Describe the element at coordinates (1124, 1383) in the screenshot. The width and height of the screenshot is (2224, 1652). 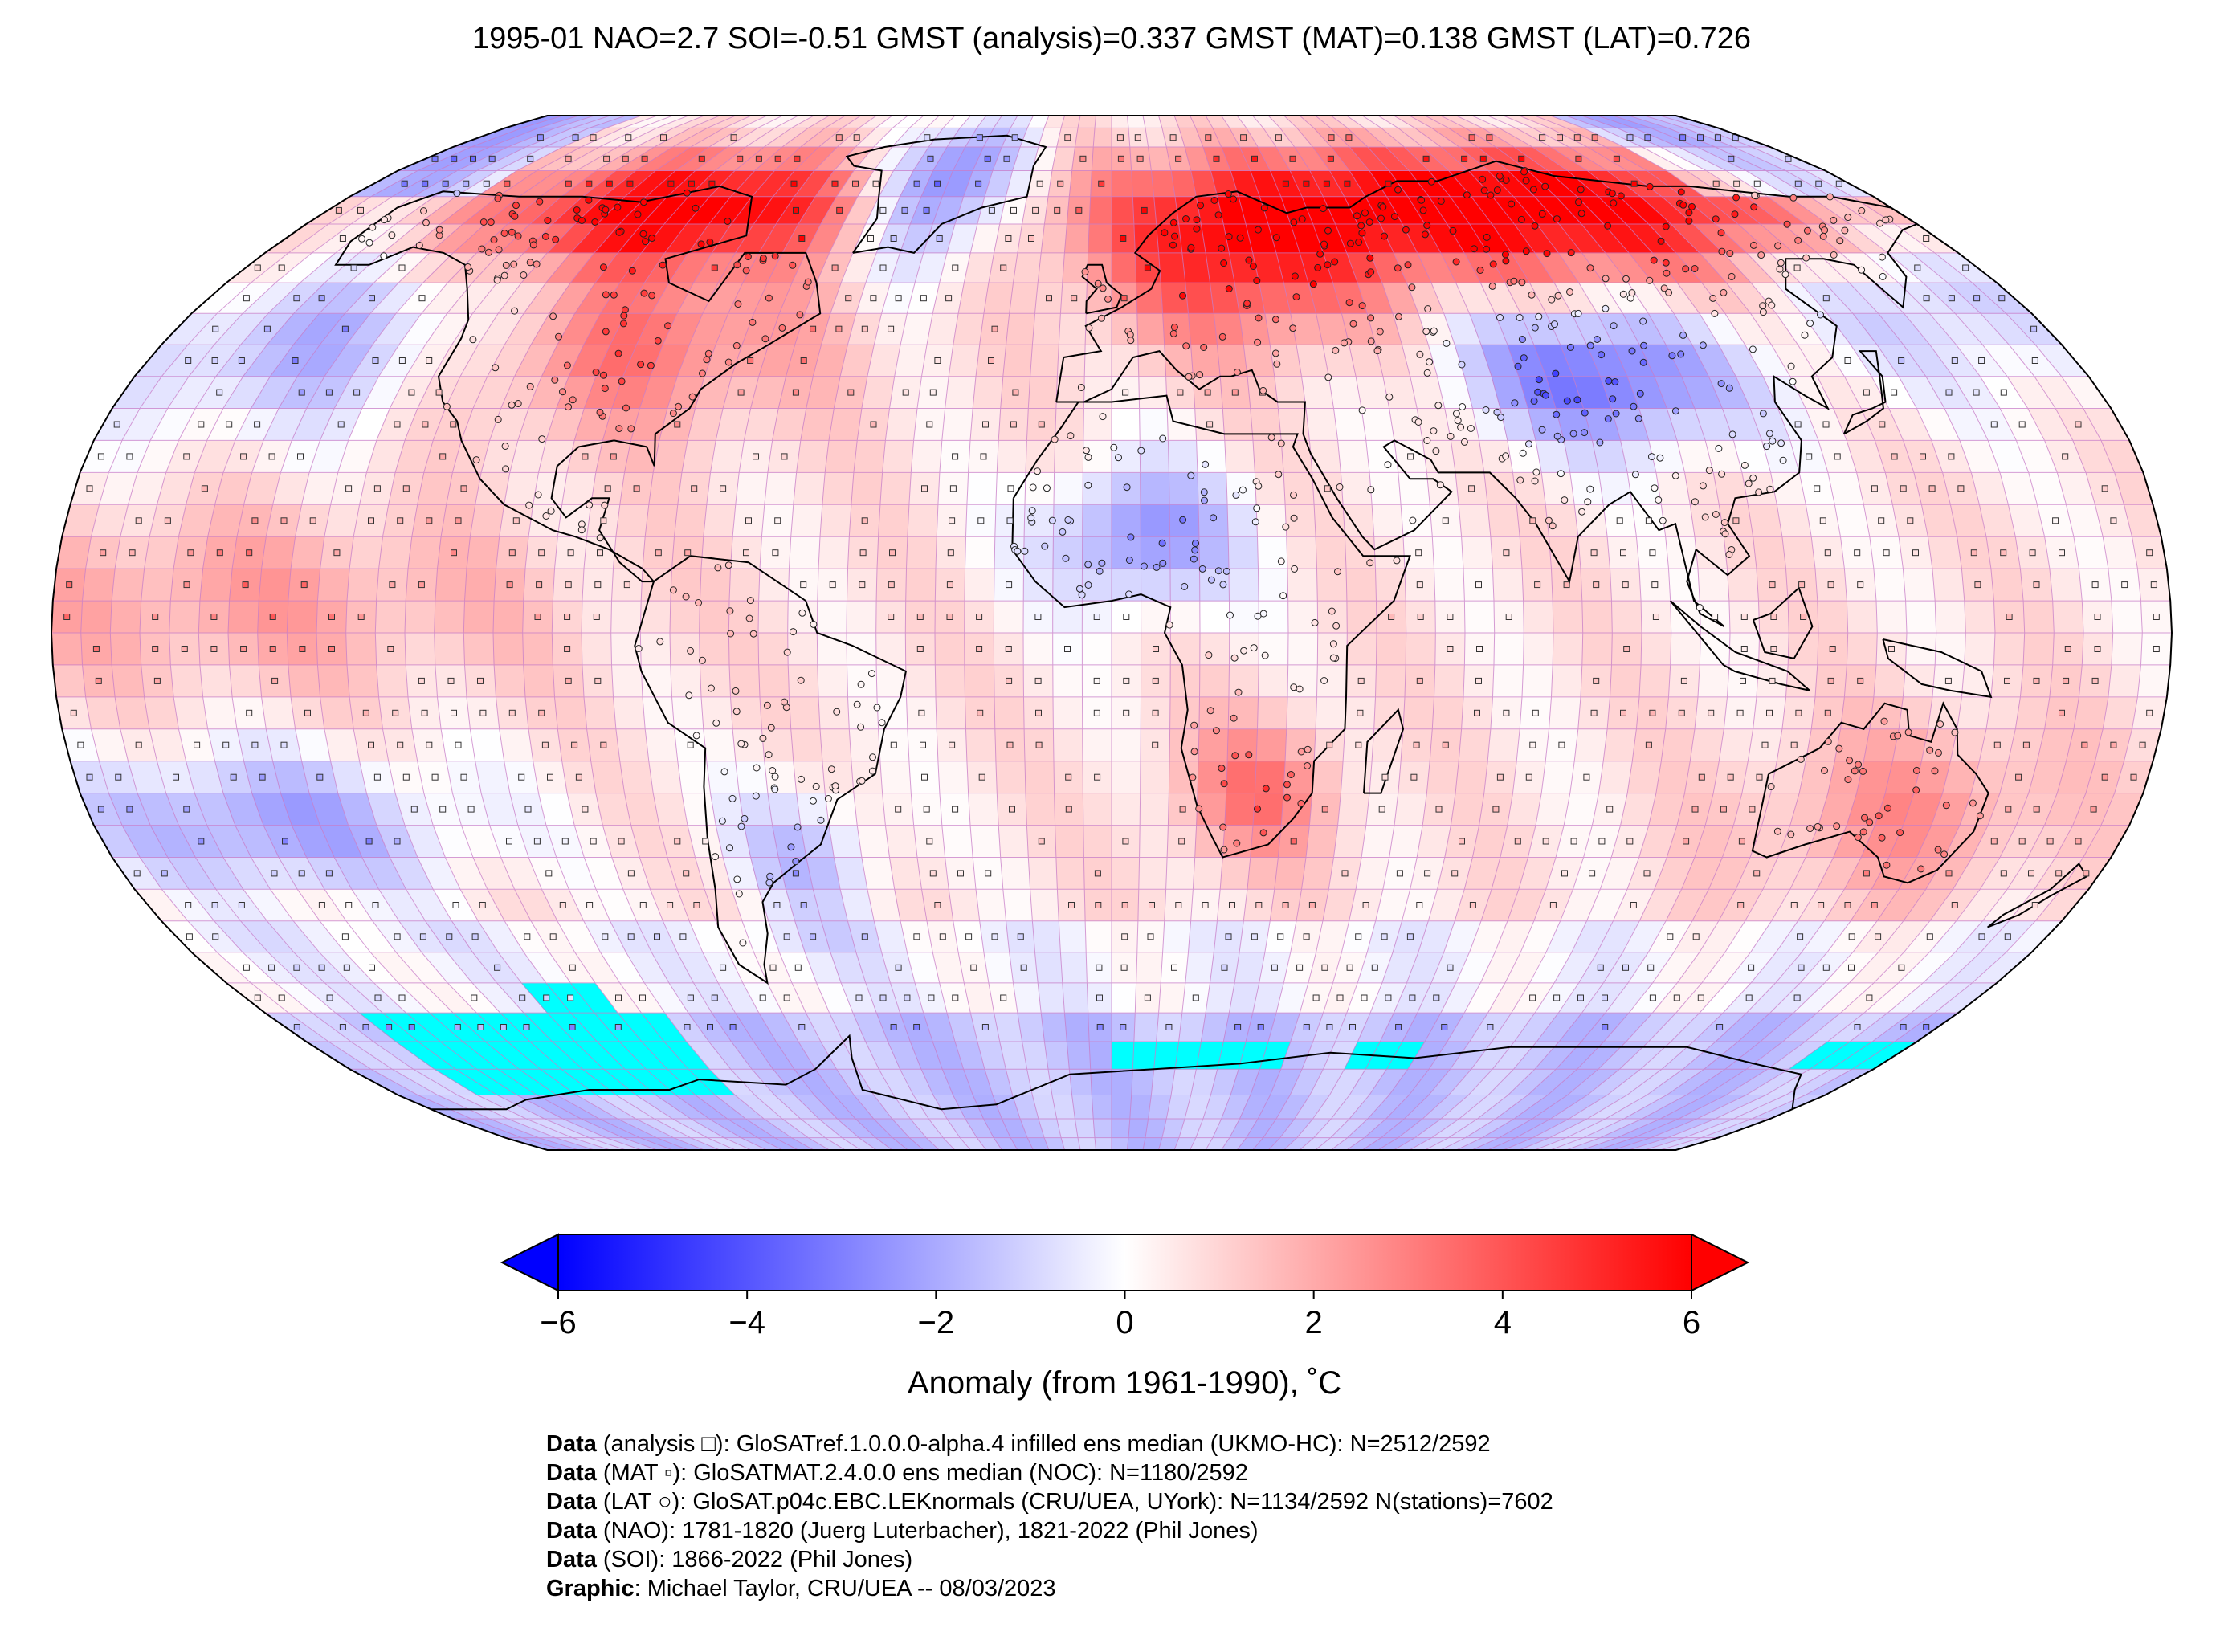
I see `colorbar-label: Anomaly (from 1961-1990), ˚C` at that location.